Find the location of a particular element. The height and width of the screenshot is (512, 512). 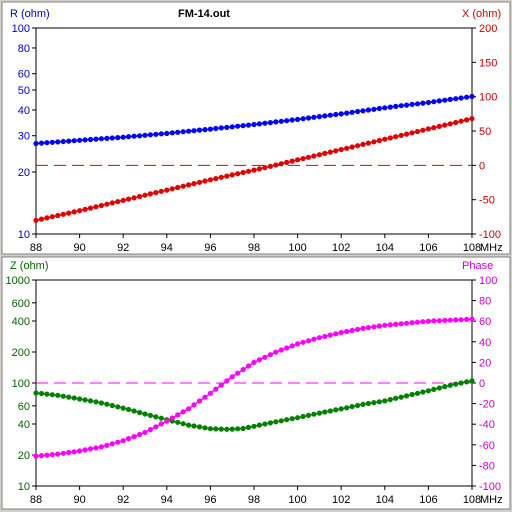

left-axis-label: R (ohm) is located at coordinates (30, 14).